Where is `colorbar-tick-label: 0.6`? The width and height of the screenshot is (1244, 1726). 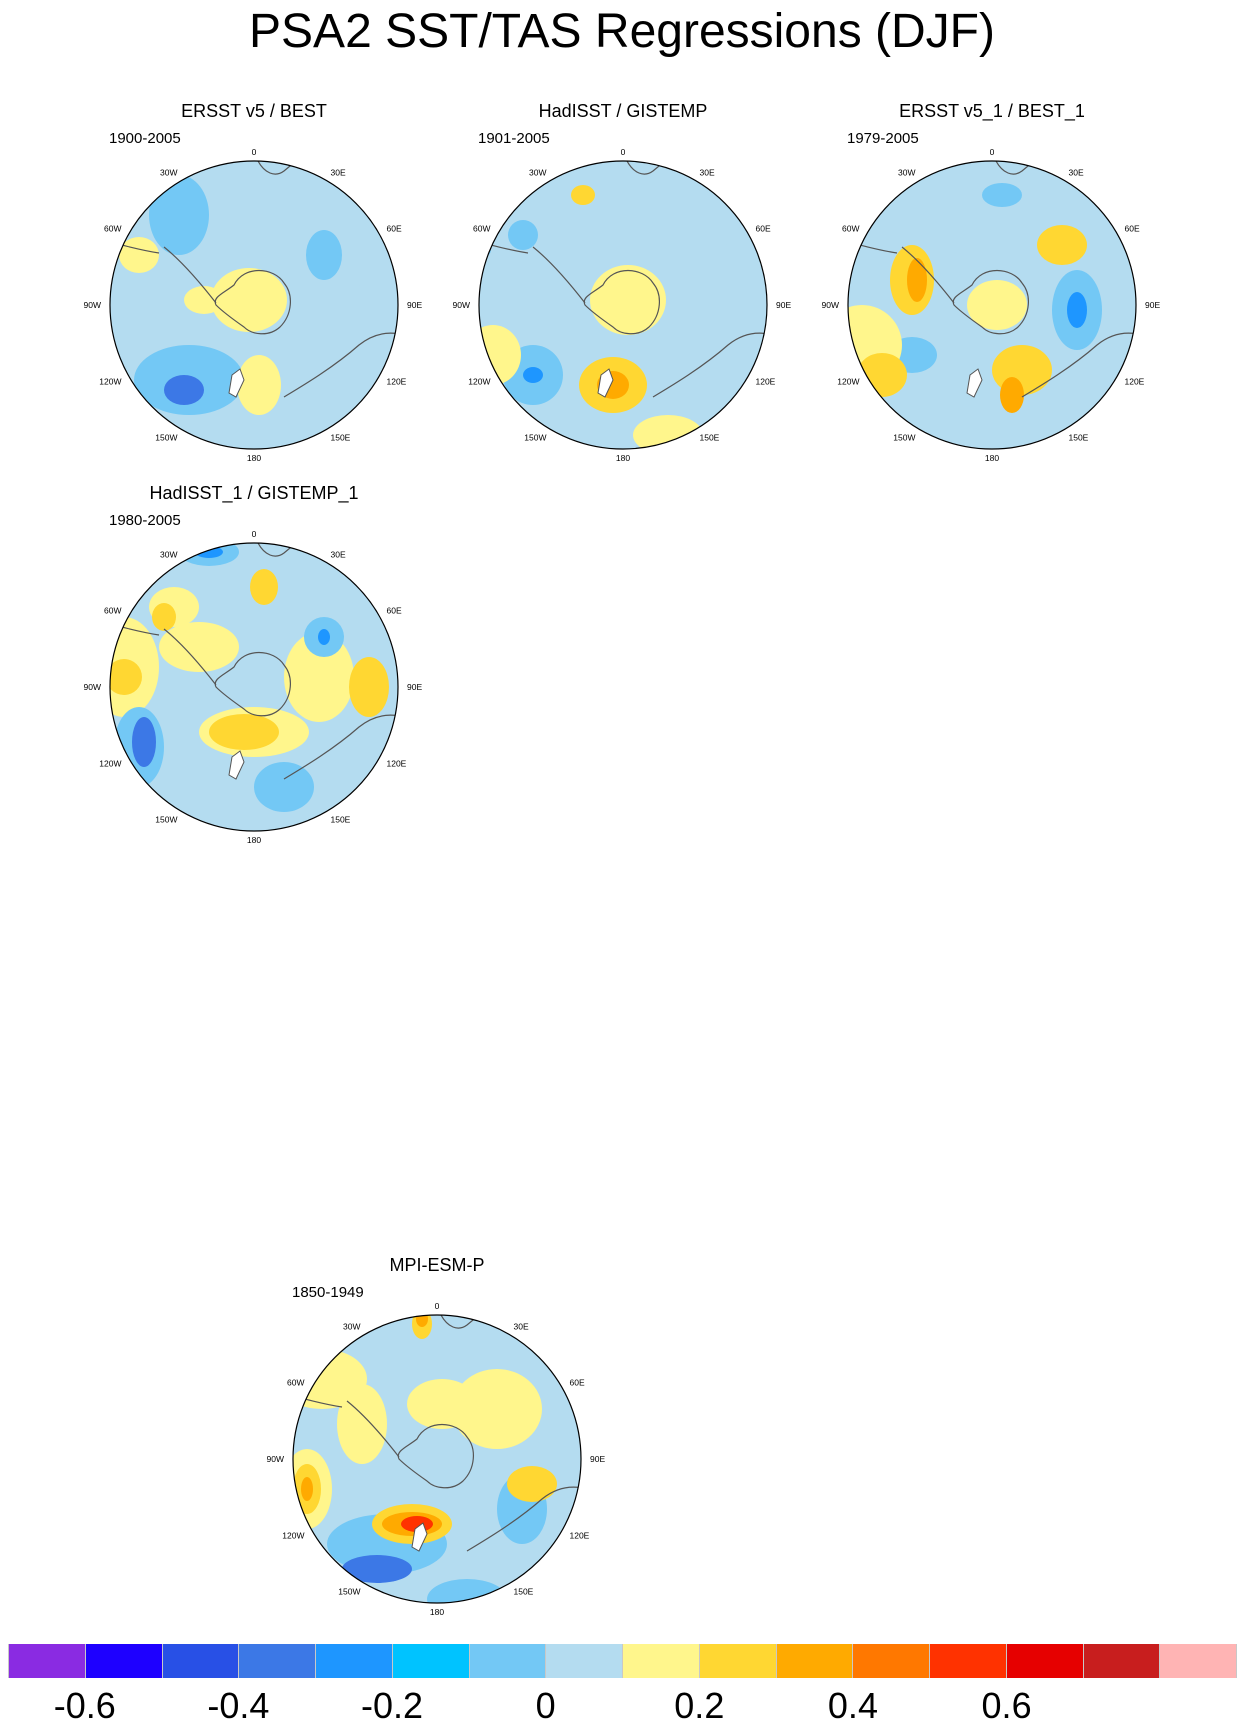 colorbar-tick-label: 0.6 is located at coordinates (1006, 1705).